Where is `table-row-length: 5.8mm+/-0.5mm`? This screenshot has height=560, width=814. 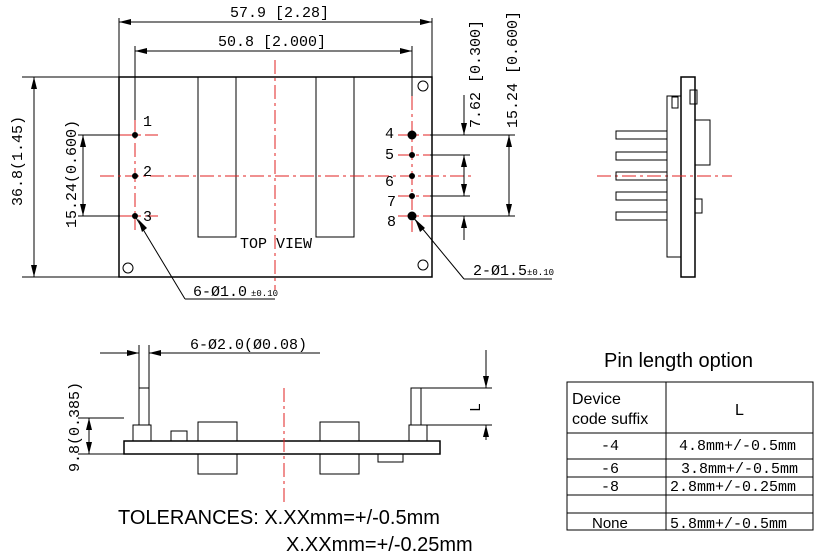
table-row-length: 5.8mm+/-0.5mm is located at coordinates (728, 524).